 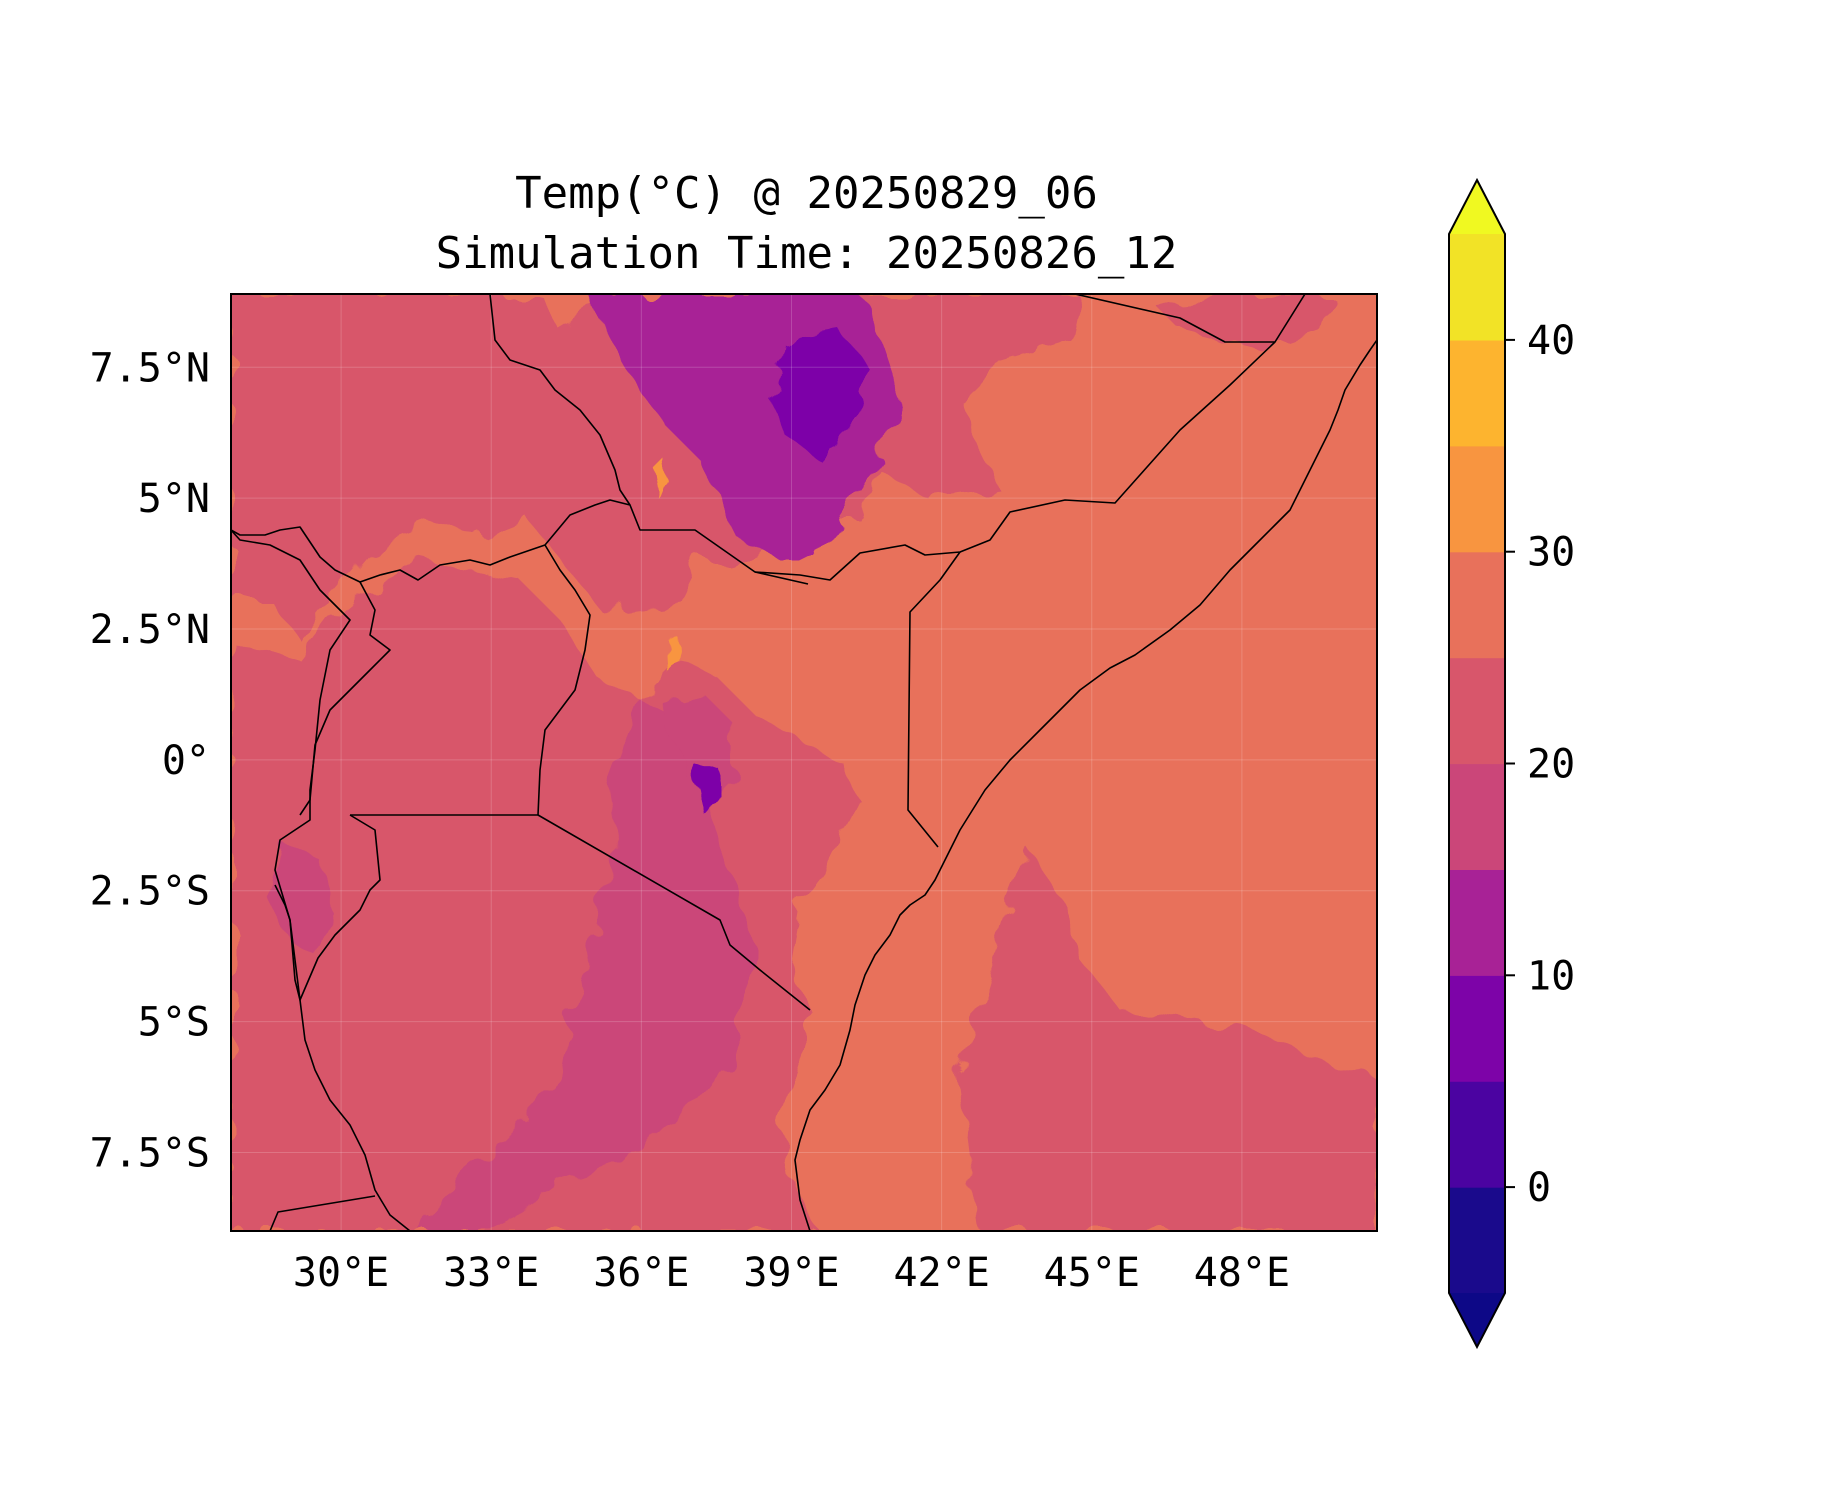 What do you see at coordinates (174, 1023) in the screenshot?
I see `lat-tick-label: 5°S` at bounding box center [174, 1023].